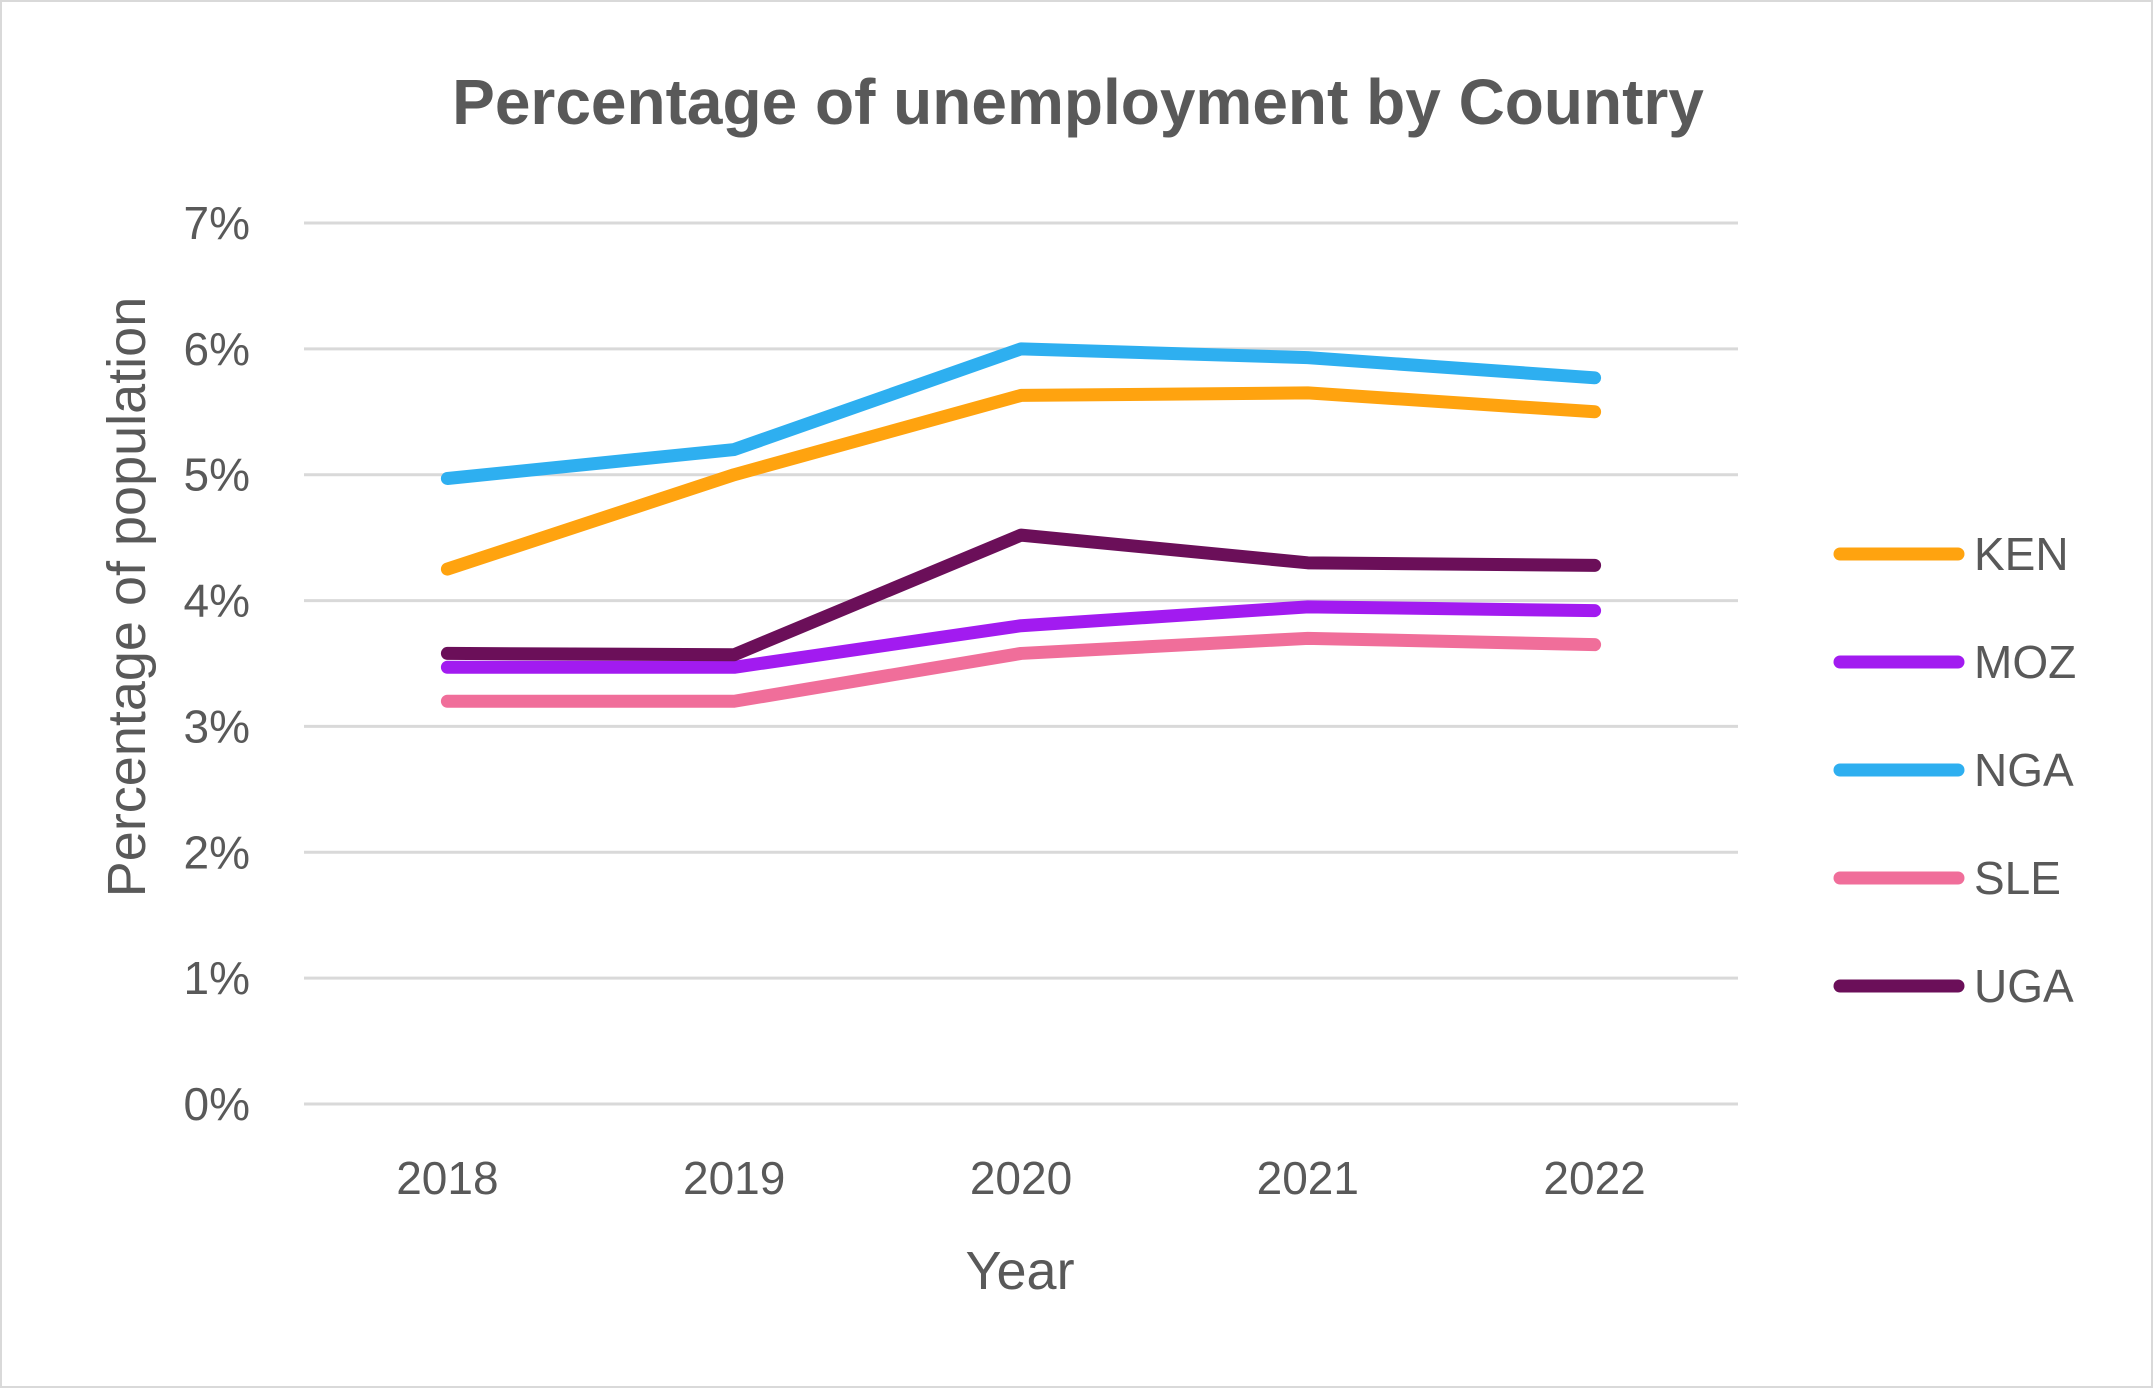 The width and height of the screenshot is (2153, 1390). What do you see at coordinates (2021, 554) in the screenshot?
I see `legend-label-ken: KEN` at bounding box center [2021, 554].